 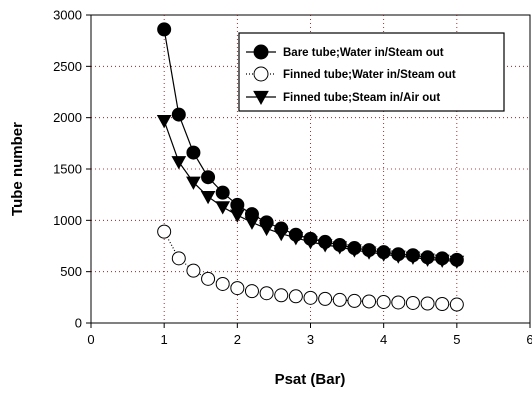 I want to click on y-tick-label: 1500, so click(x=67, y=169).